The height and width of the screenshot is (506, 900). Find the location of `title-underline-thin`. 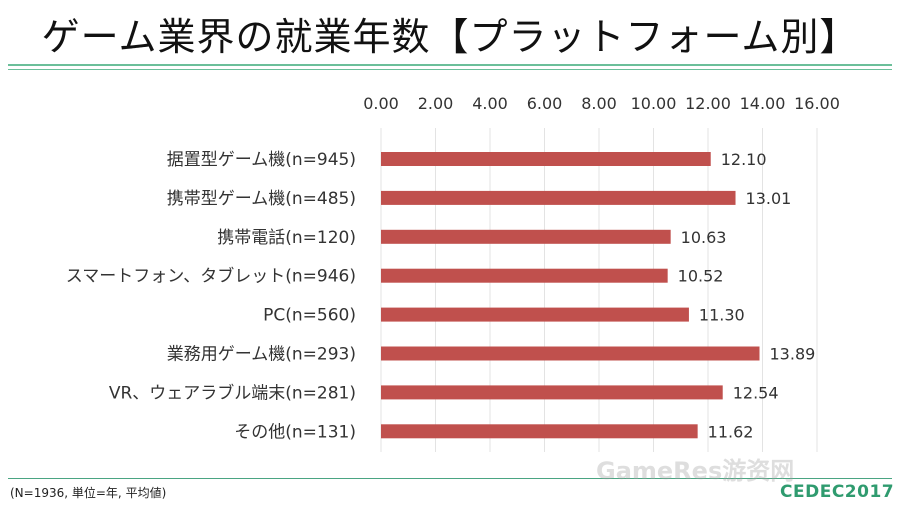

title-underline-thin is located at coordinates (450, 69).